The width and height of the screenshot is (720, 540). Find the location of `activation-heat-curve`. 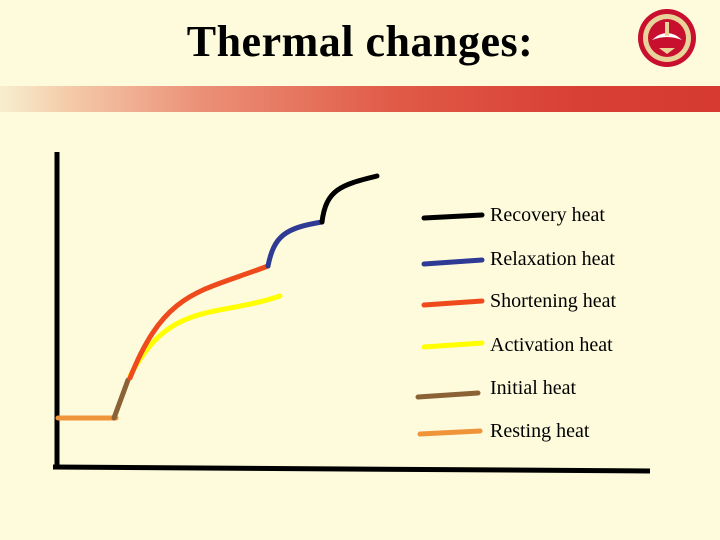

activation-heat-curve is located at coordinates (205, 336).